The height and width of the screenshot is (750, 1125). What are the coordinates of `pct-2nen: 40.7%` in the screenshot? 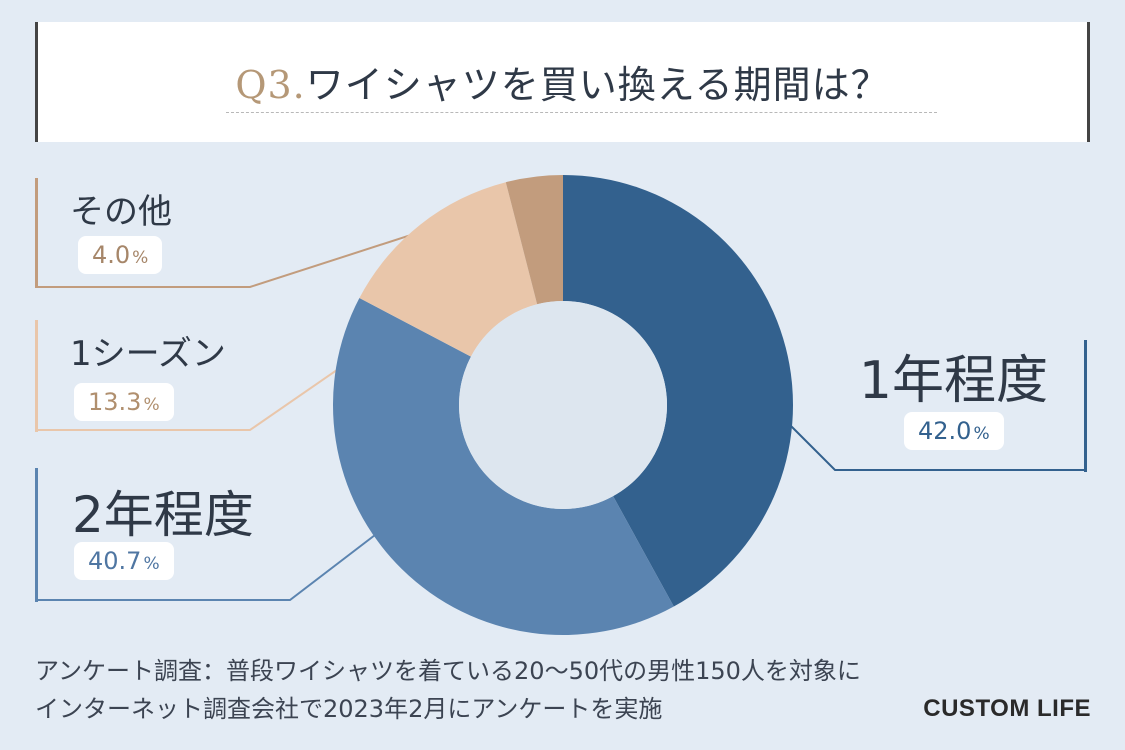 It's located at (124, 555).